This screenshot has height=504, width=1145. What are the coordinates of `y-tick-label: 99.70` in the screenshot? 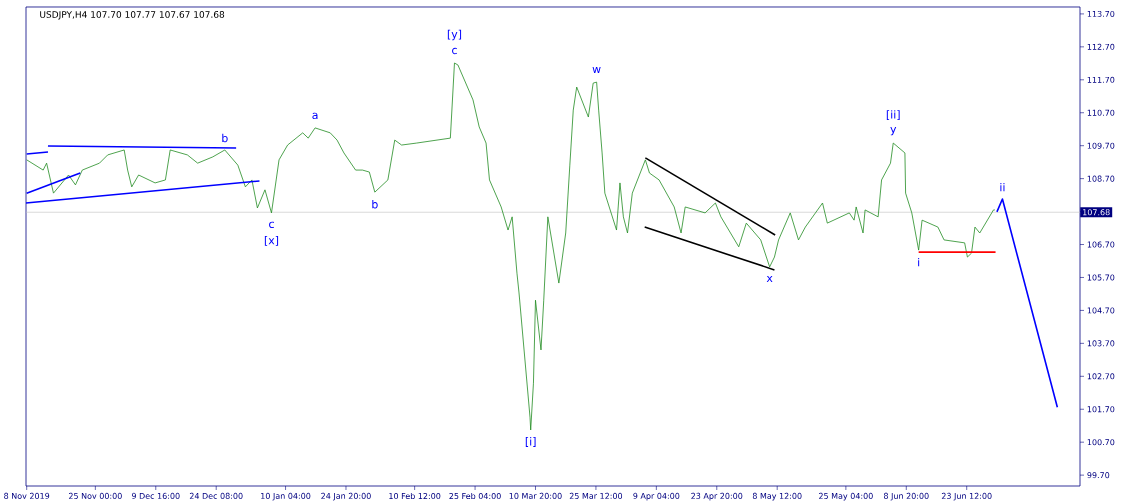 It's located at (1098, 475).